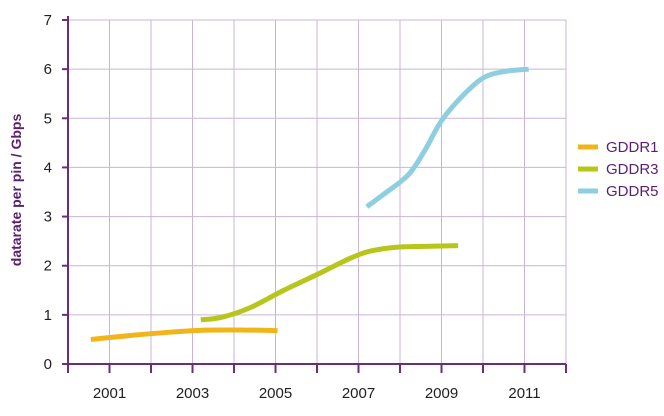 The width and height of the screenshot is (664, 416). What do you see at coordinates (48, 69) in the screenshot?
I see `y-tick-label: 6` at bounding box center [48, 69].